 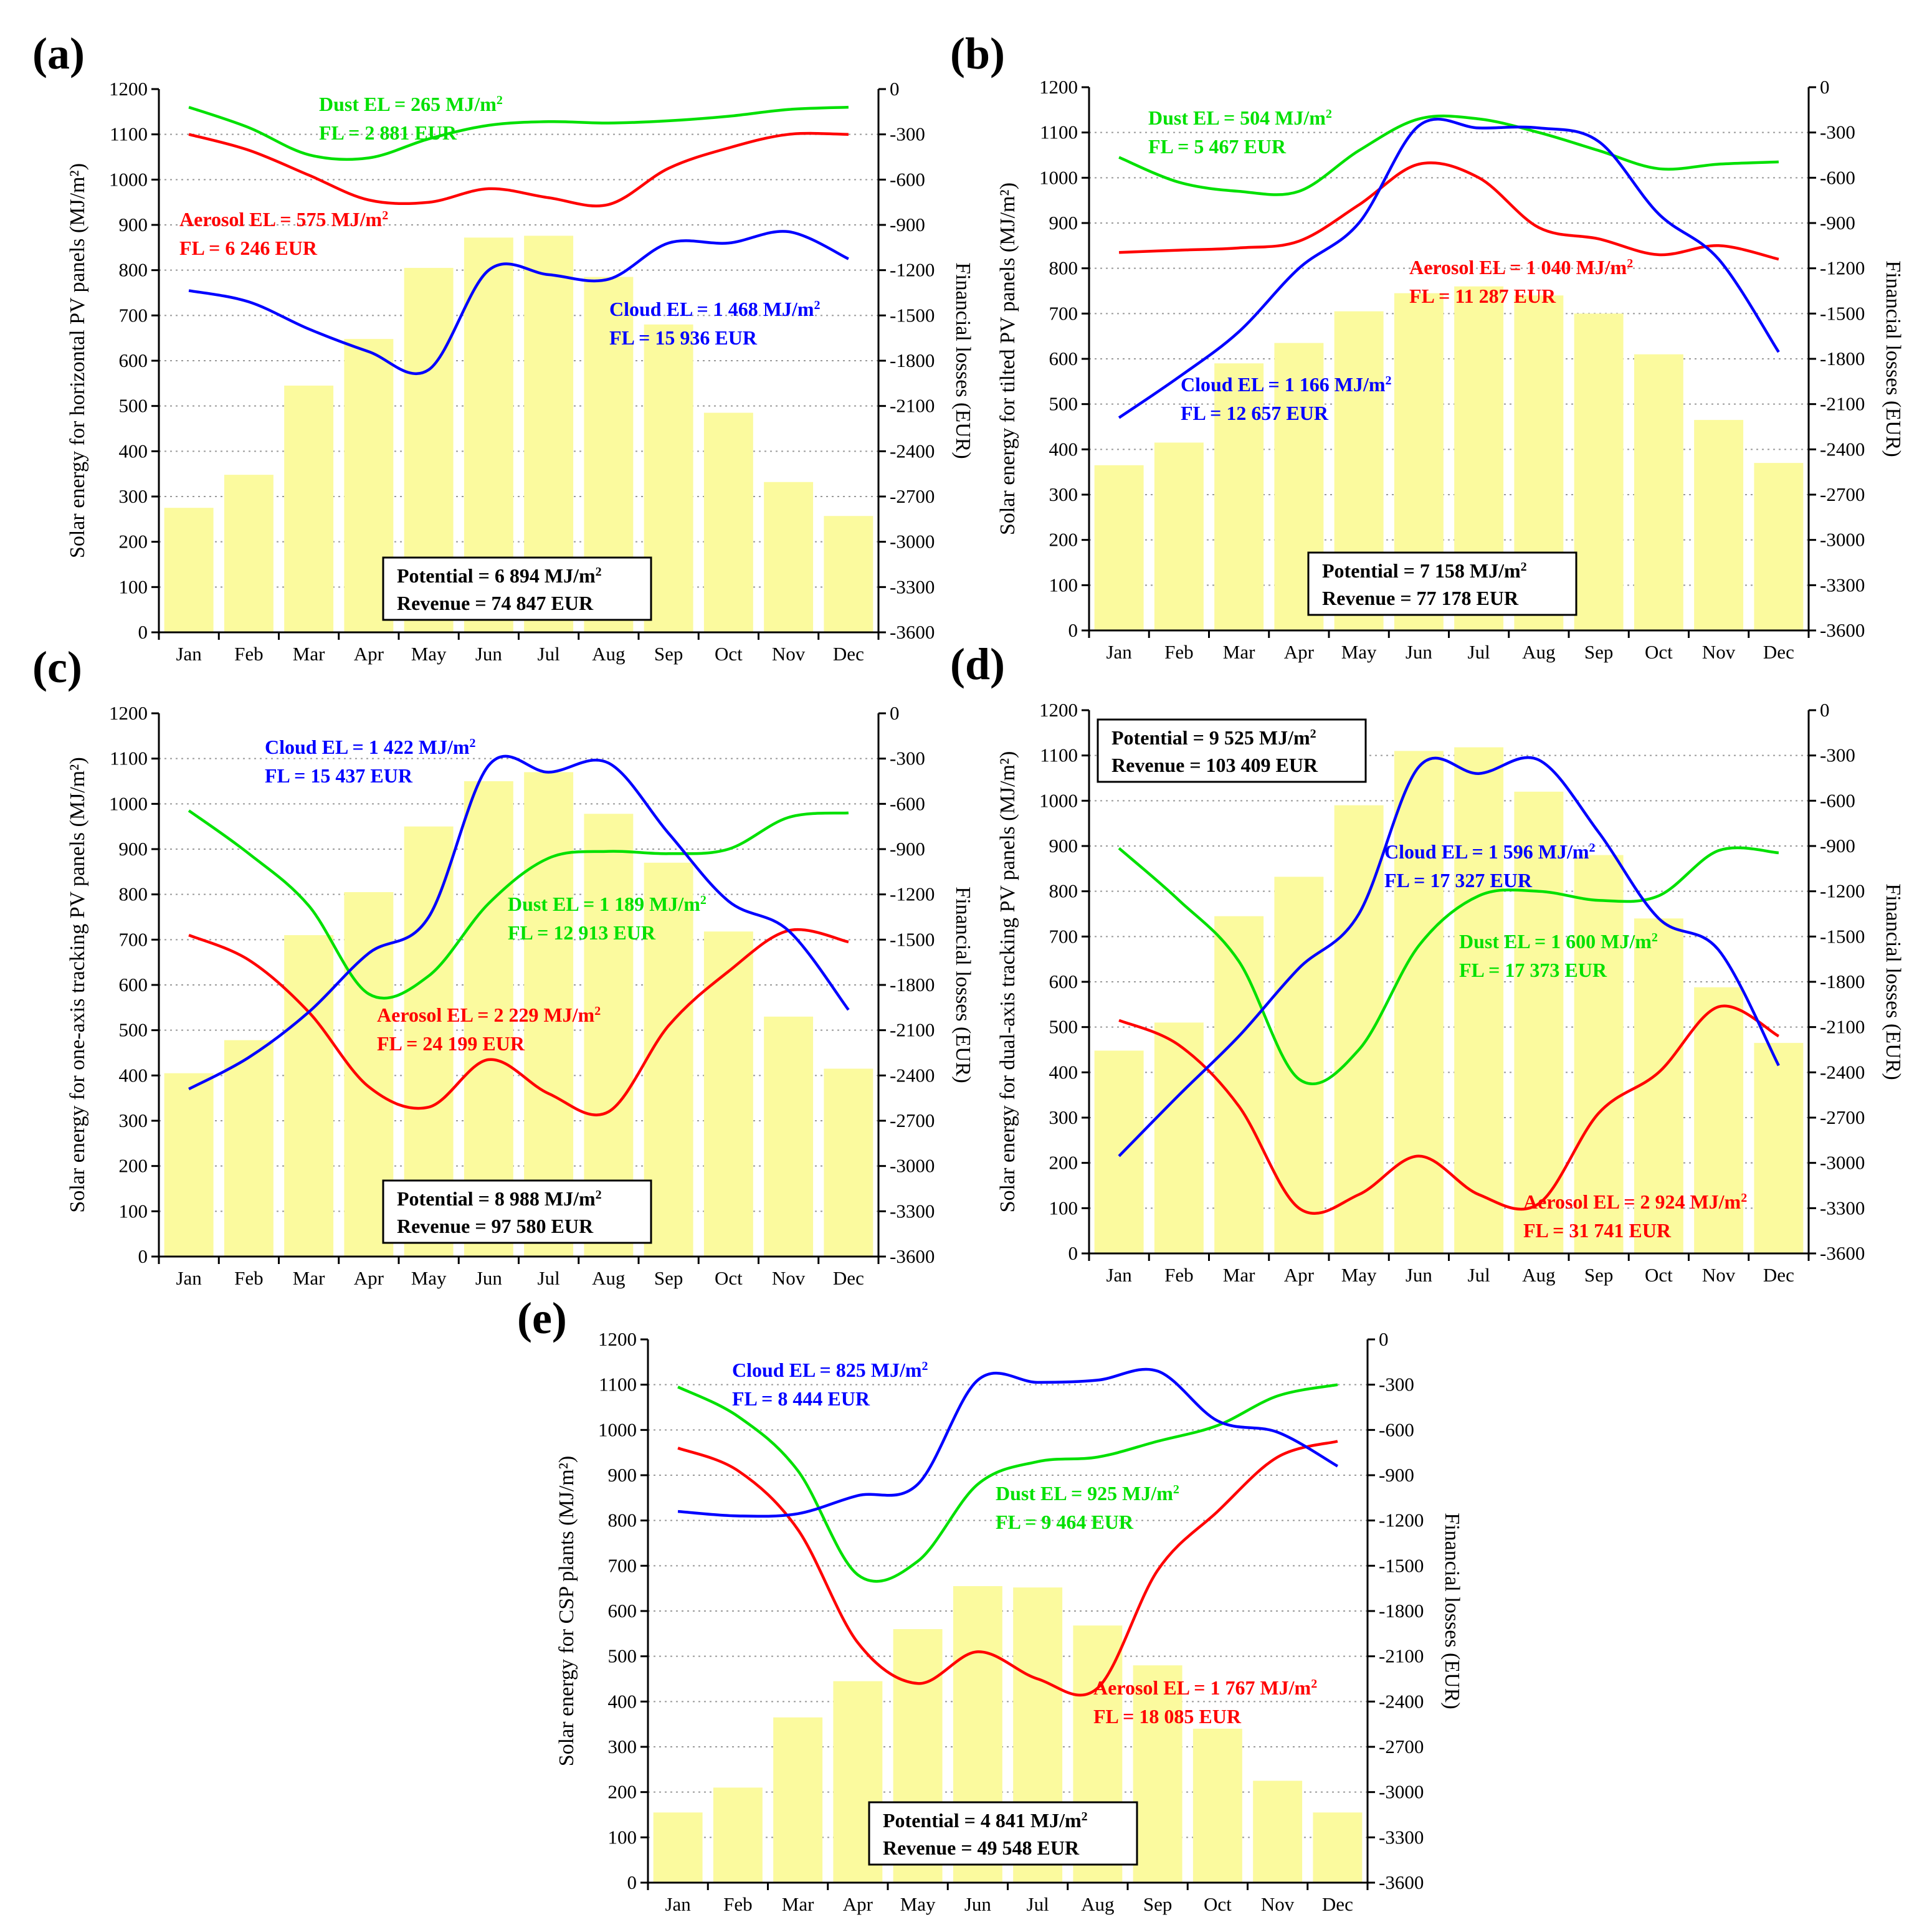 What do you see at coordinates (133, 849) in the screenshot?
I see `y-tick-label: 900` at bounding box center [133, 849].